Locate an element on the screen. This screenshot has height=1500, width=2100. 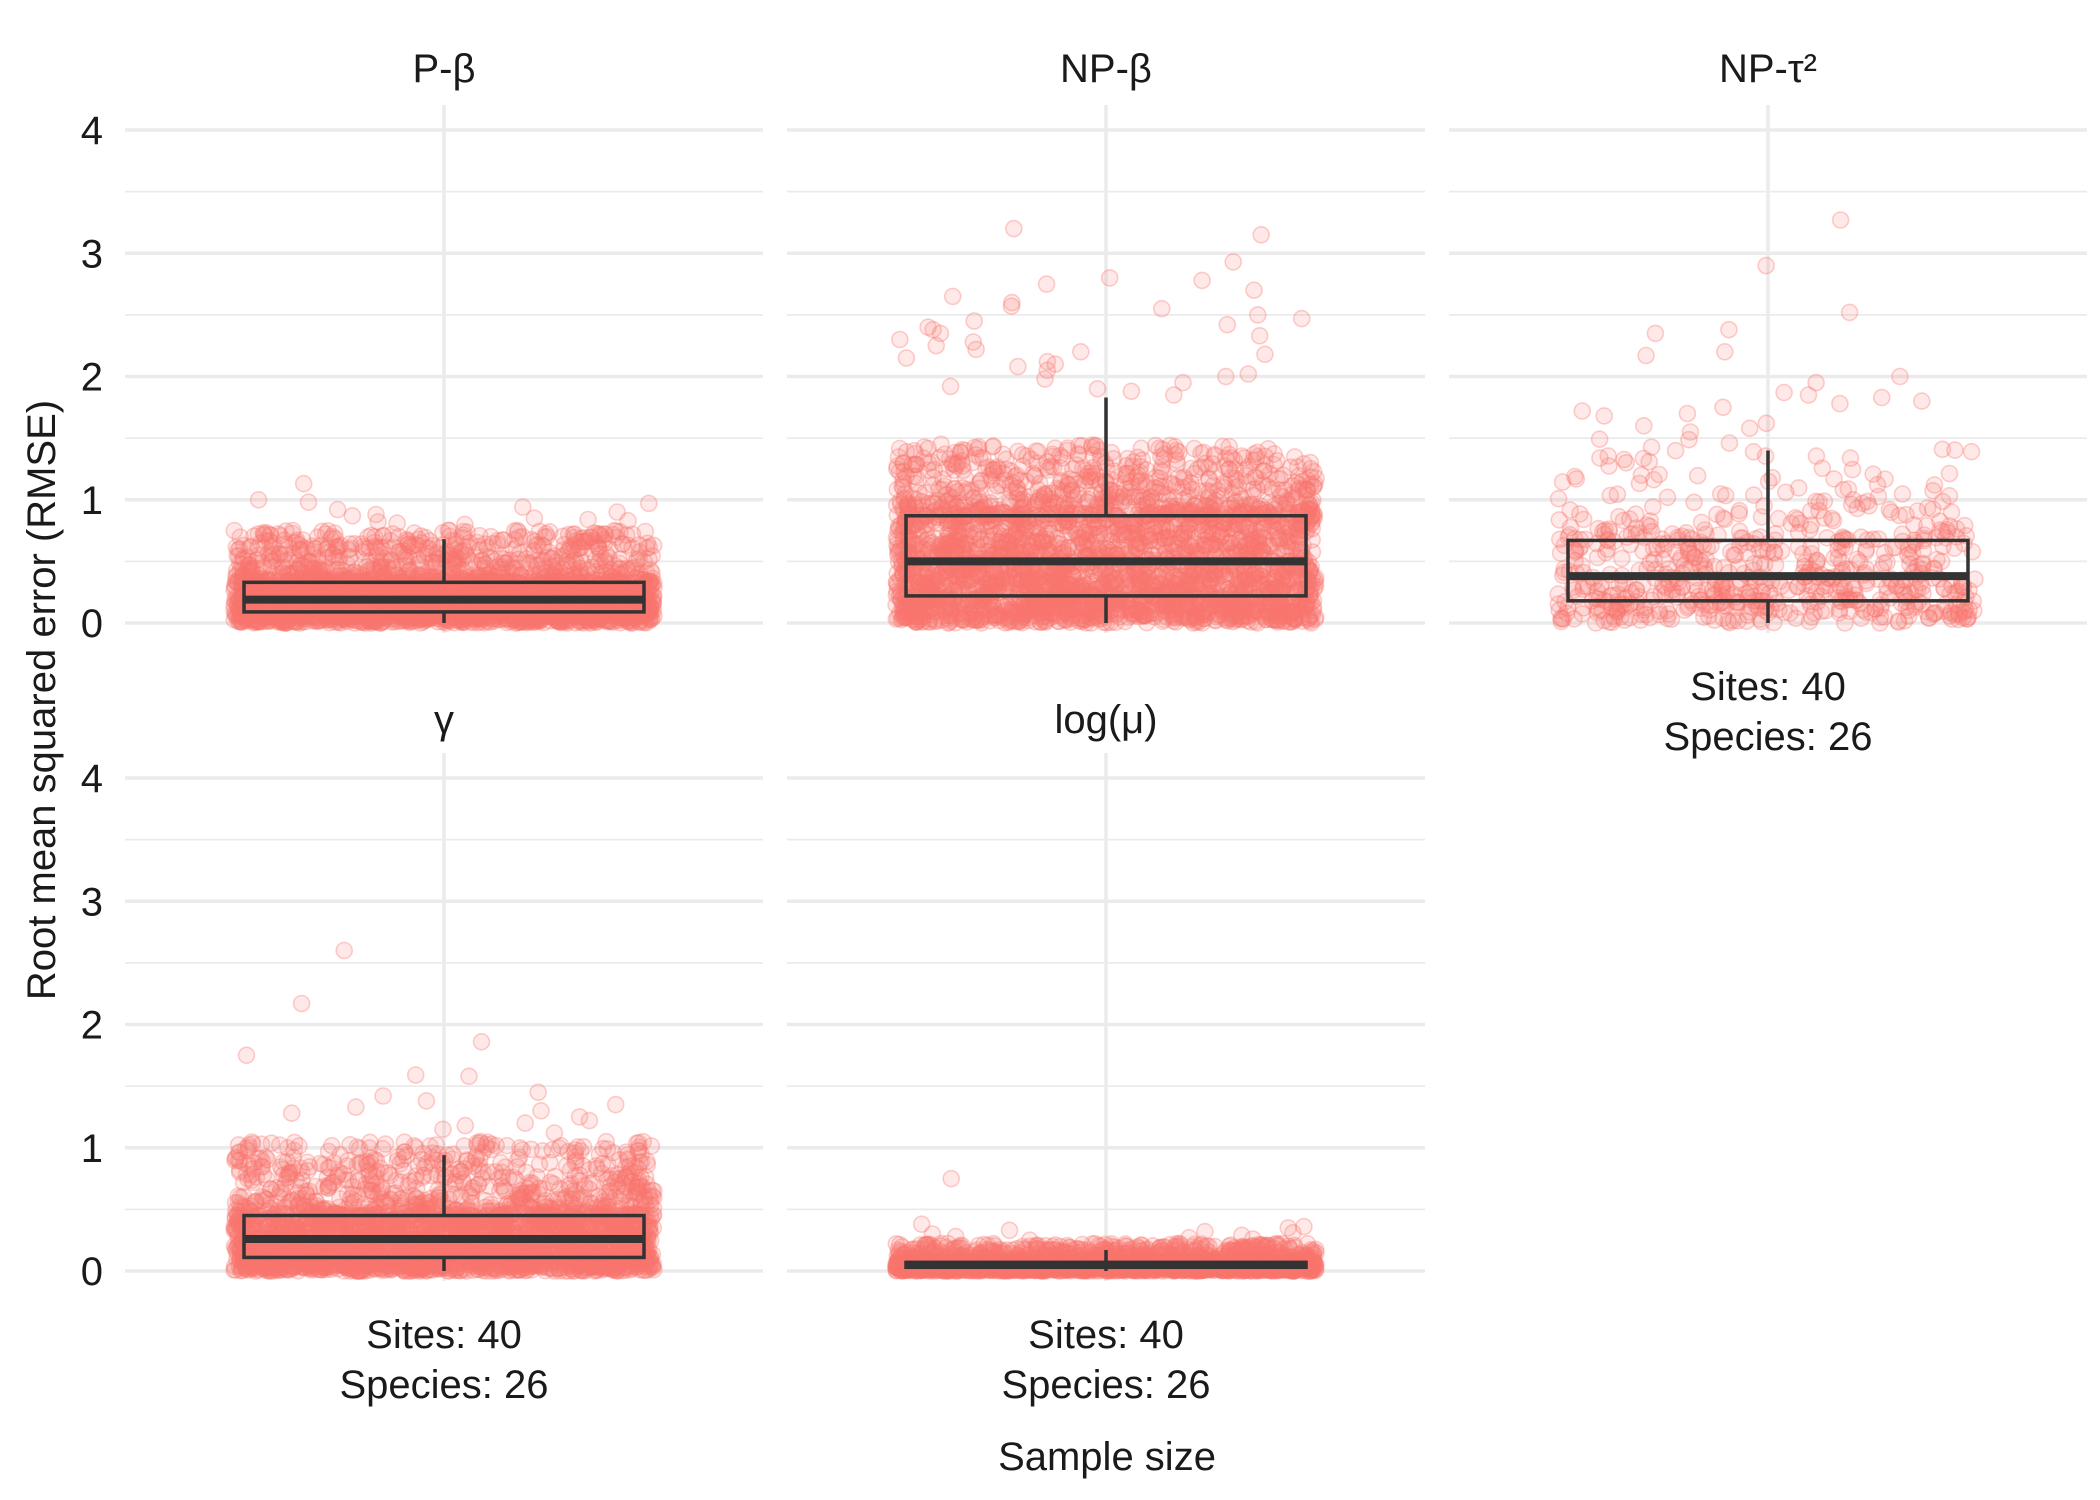
y-tick-label: 0 is located at coordinates (92, 624).